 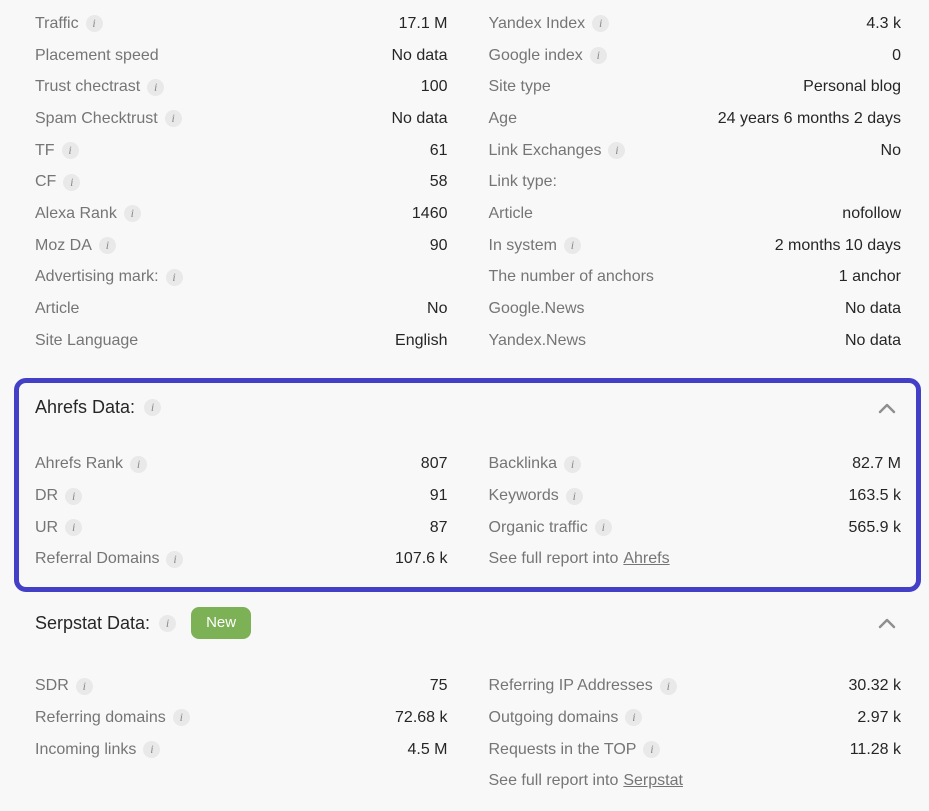 What do you see at coordinates (883, 23) in the screenshot?
I see `metric-value: 4.3 k` at bounding box center [883, 23].